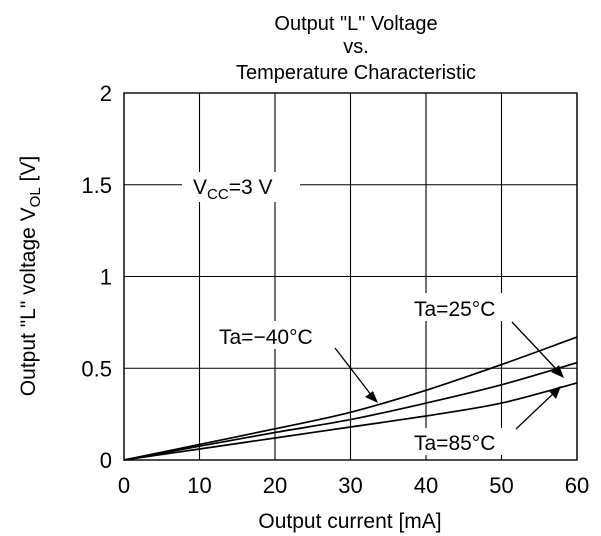 The height and width of the screenshot is (536, 601). What do you see at coordinates (124, 485) in the screenshot?
I see `x-tick-label-0: 0` at bounding box center [124, 485].